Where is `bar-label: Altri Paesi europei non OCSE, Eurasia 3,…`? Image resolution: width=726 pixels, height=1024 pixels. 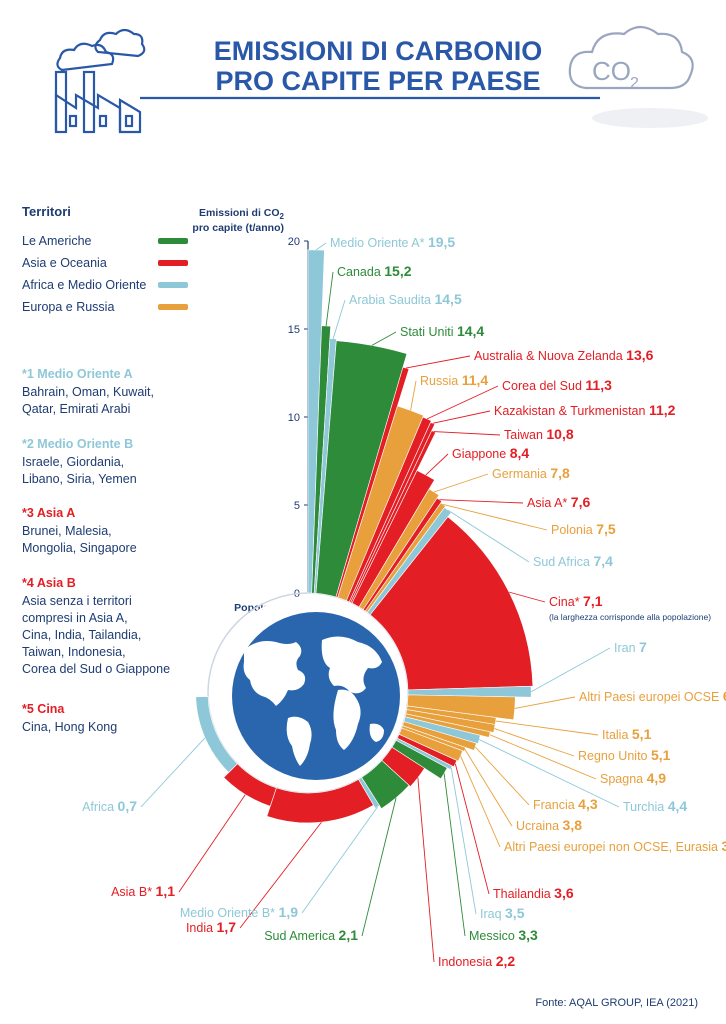 bar-label: Altri Paesi europei non OCSE, Eurasia 3,… is located at coordinates (615, 846).